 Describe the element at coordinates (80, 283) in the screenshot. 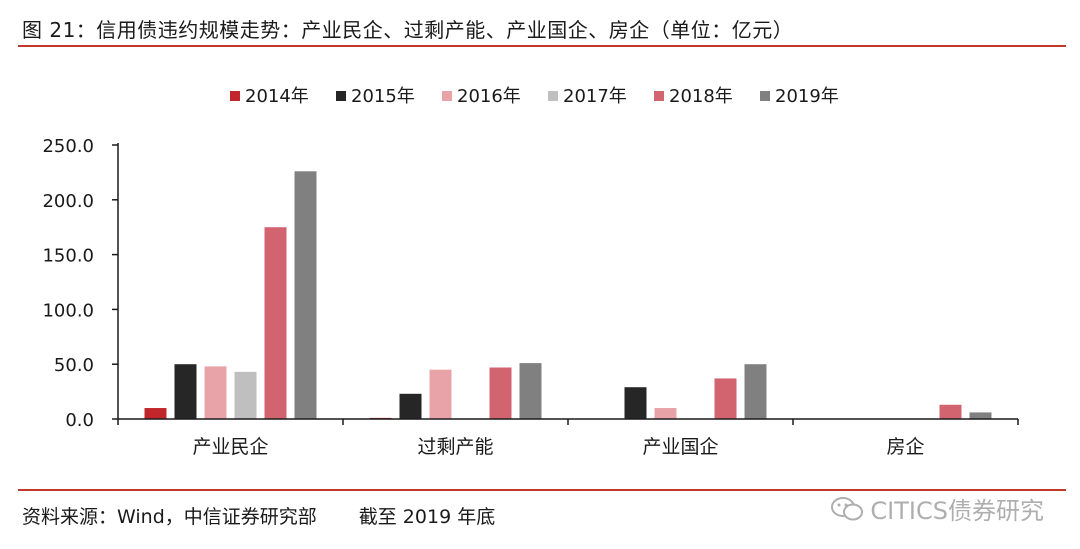

I see `y-axis-ticks: 0.0 50.0 100.0 150.0 200.0 250.0` at that location.